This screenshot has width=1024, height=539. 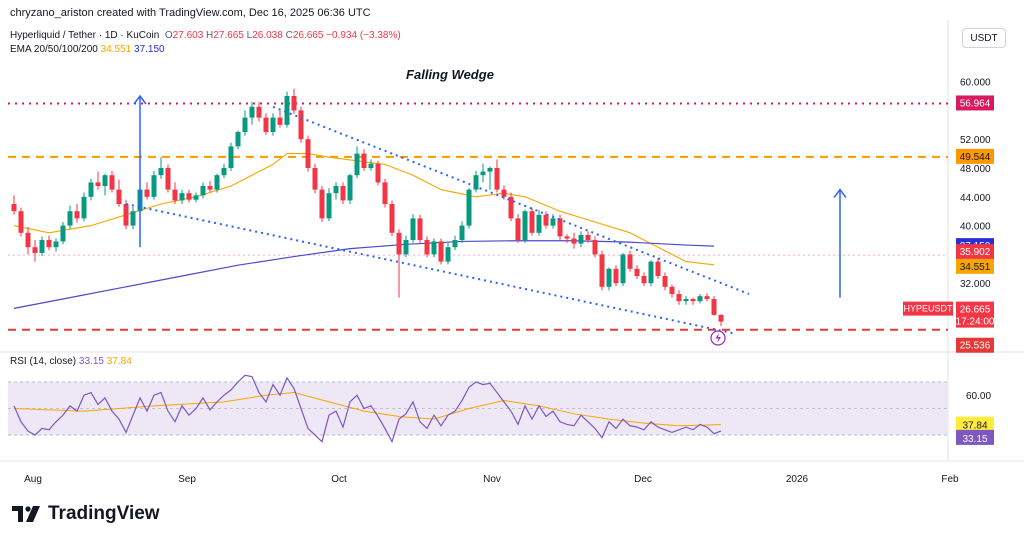 I want to click on rsi-legend: RSI (14, close) 33.15 37.84, so click(x=71, y=361).